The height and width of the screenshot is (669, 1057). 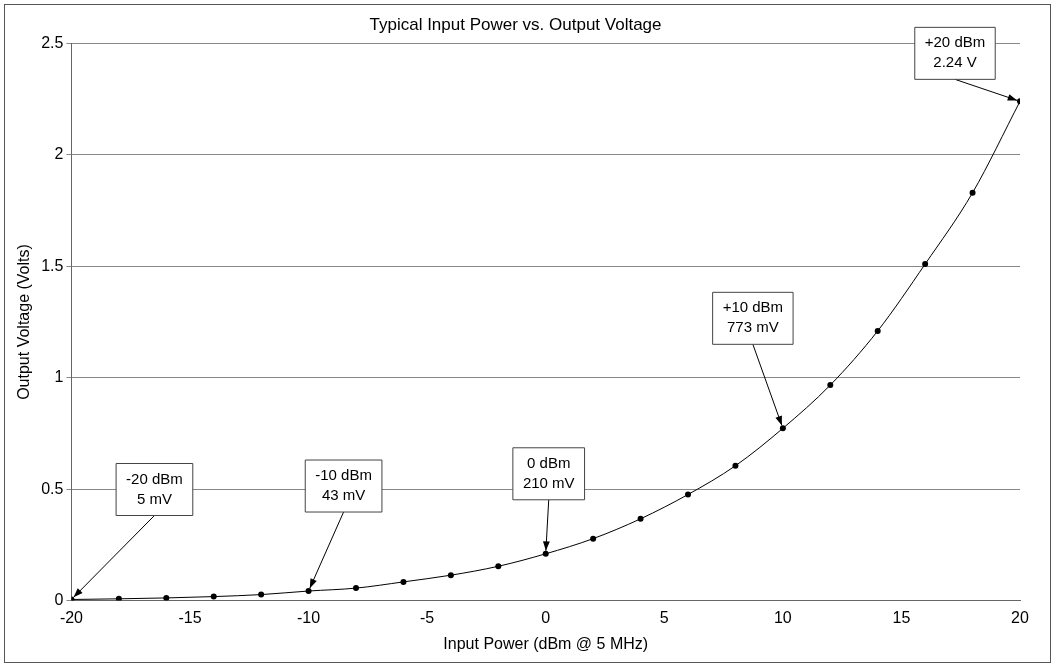 I want to click on x-tick-label: 10, so click(x=782, y=617).